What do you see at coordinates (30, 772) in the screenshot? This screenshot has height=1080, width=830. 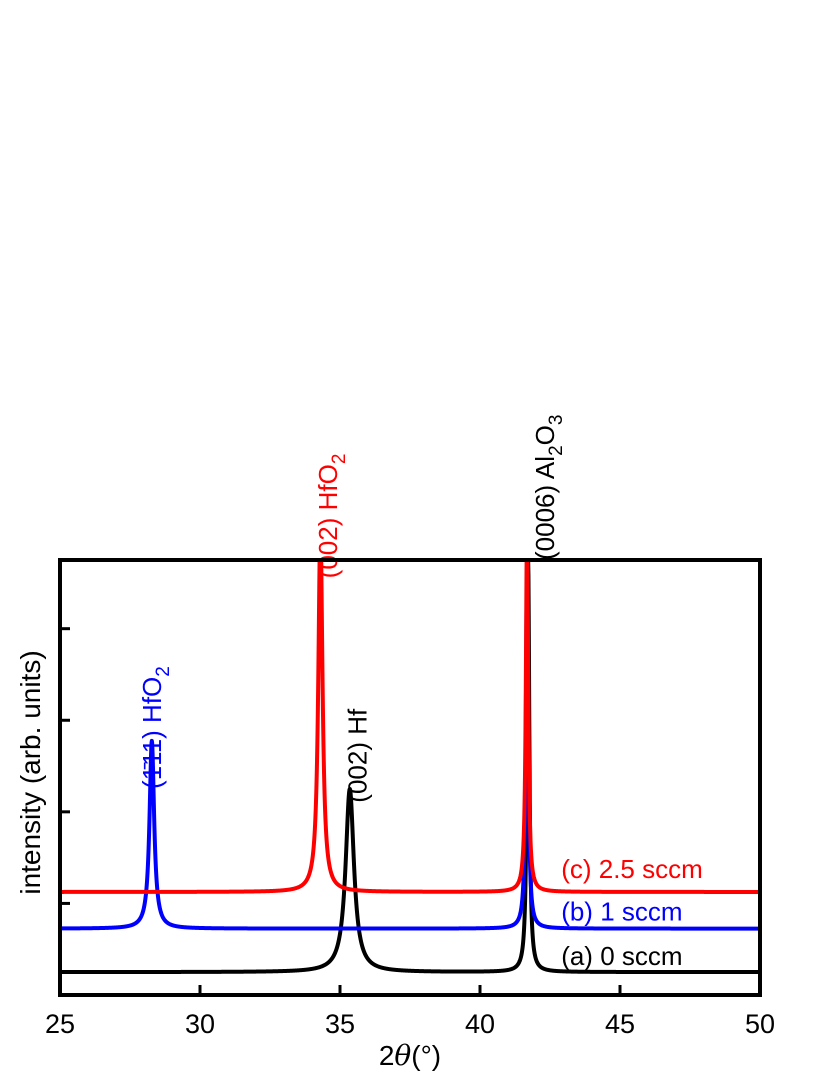 I see `y-axis-title: intensity (arb. units)` at bounding box center [30, 772].